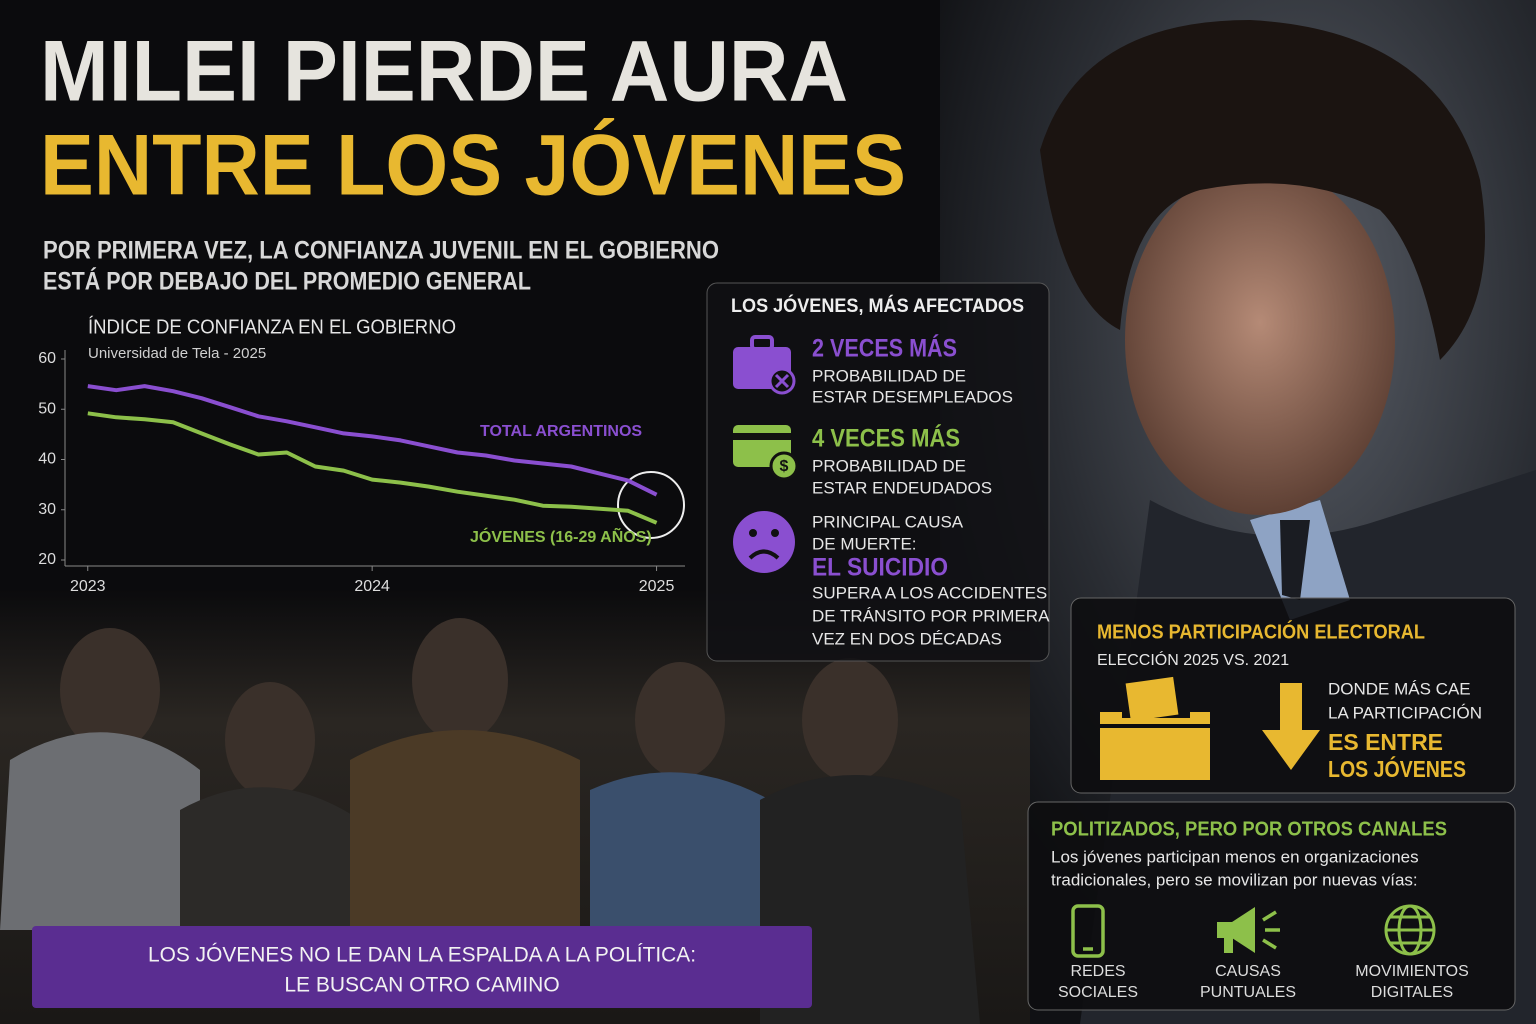 The width and height of the screenshot is (1536, 1024). Describe the element at coordinates (877, 306) in the screenshot. I see `panel-title: LOS JÓVENES, MÁS AFECTADOS` at that location.